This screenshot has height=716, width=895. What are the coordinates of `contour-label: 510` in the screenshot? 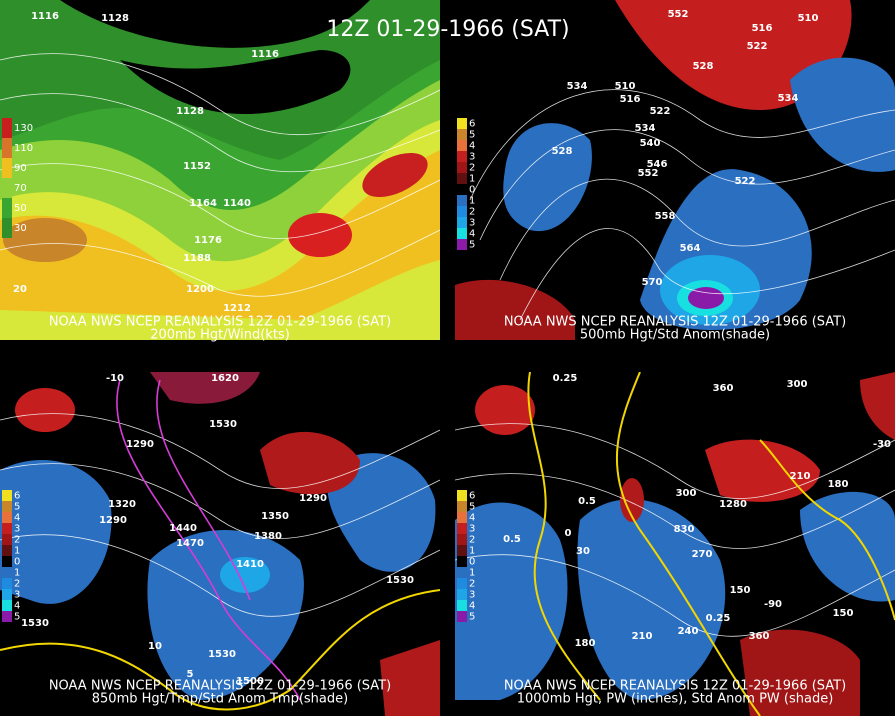 It's located at (808, 18).